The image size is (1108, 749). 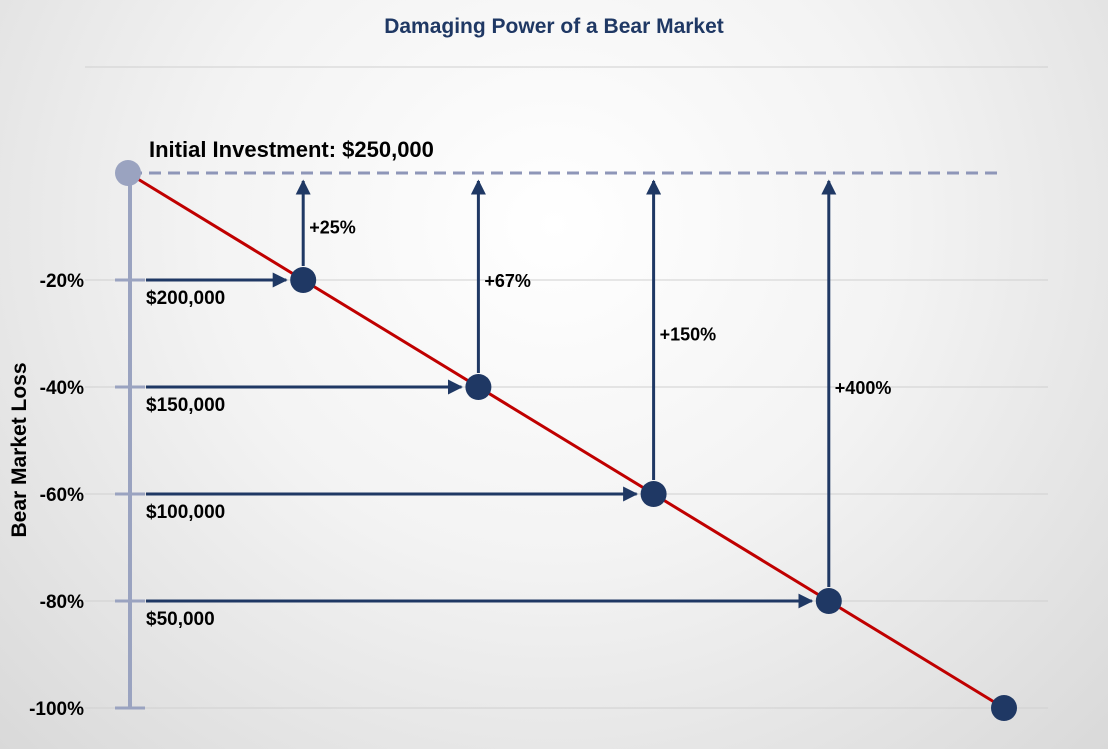 I want to click on value-label: $150,000, so click(x=185, y=405).